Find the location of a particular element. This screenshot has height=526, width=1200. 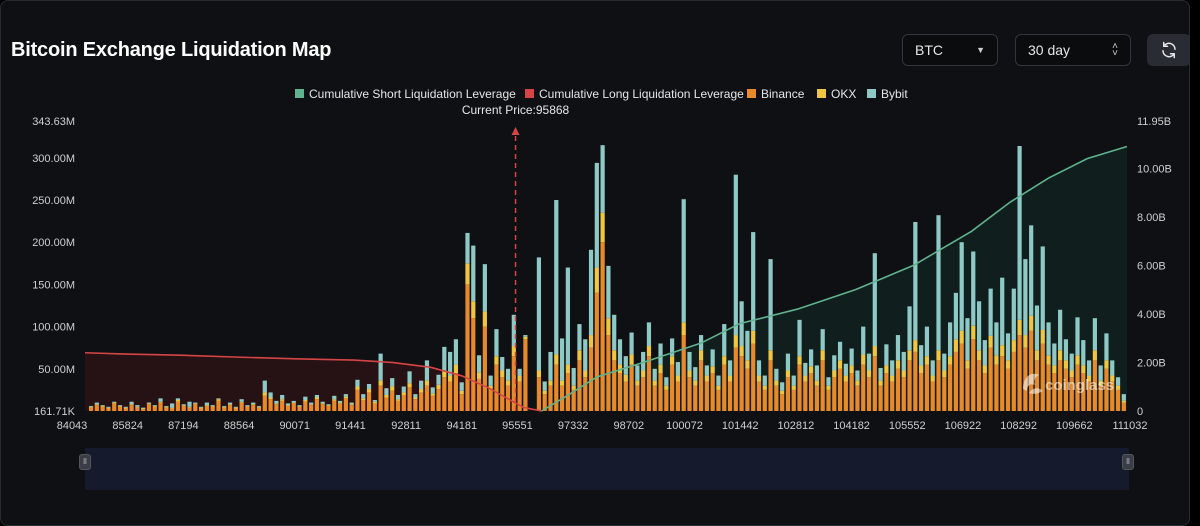

slider-handle-right: ll is located at coordinates (1128, 462).